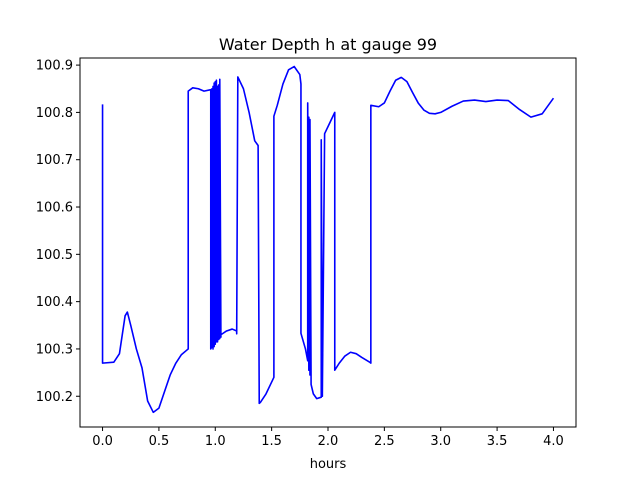  I want to click on chart-title: Water Depth h at gauge 99, so click(328, 44).